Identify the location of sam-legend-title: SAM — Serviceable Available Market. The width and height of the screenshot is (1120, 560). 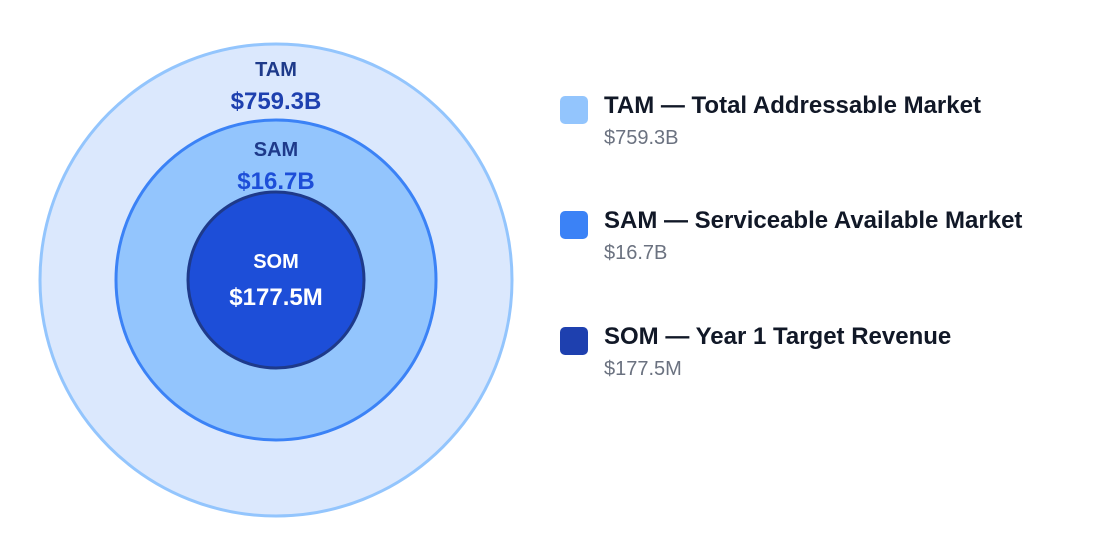
(813, 220).